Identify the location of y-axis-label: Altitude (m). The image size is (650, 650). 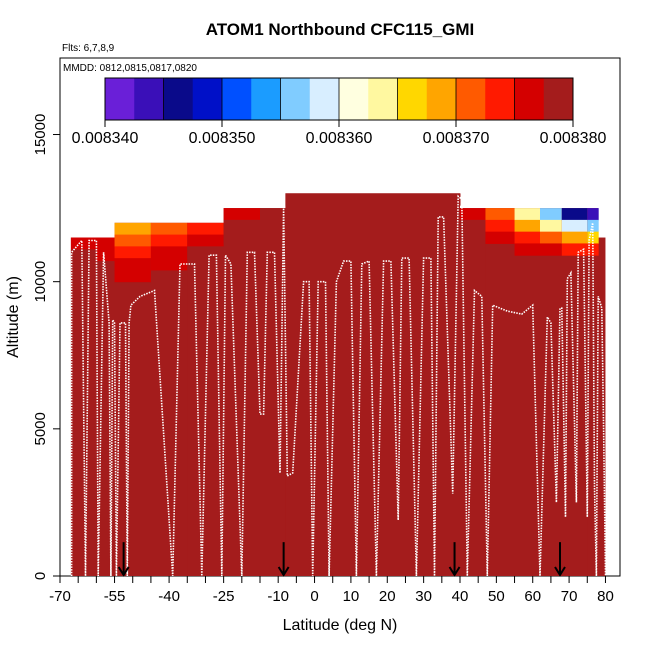
(13, 317).